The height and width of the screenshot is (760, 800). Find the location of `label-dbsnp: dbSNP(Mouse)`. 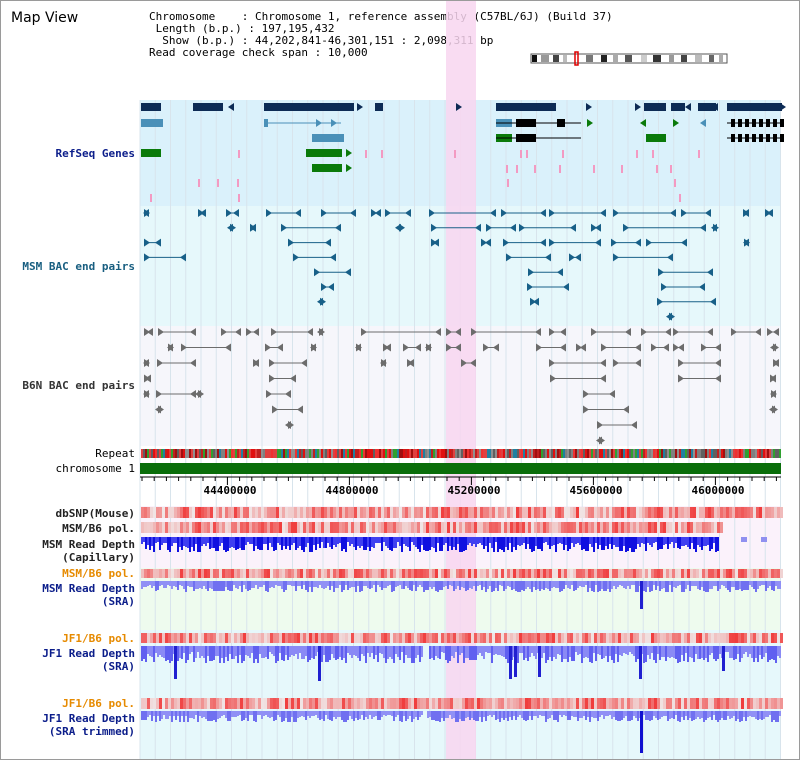

label-dbsnp: dbSNP(Mouse) is located at coordinates (95, 513).